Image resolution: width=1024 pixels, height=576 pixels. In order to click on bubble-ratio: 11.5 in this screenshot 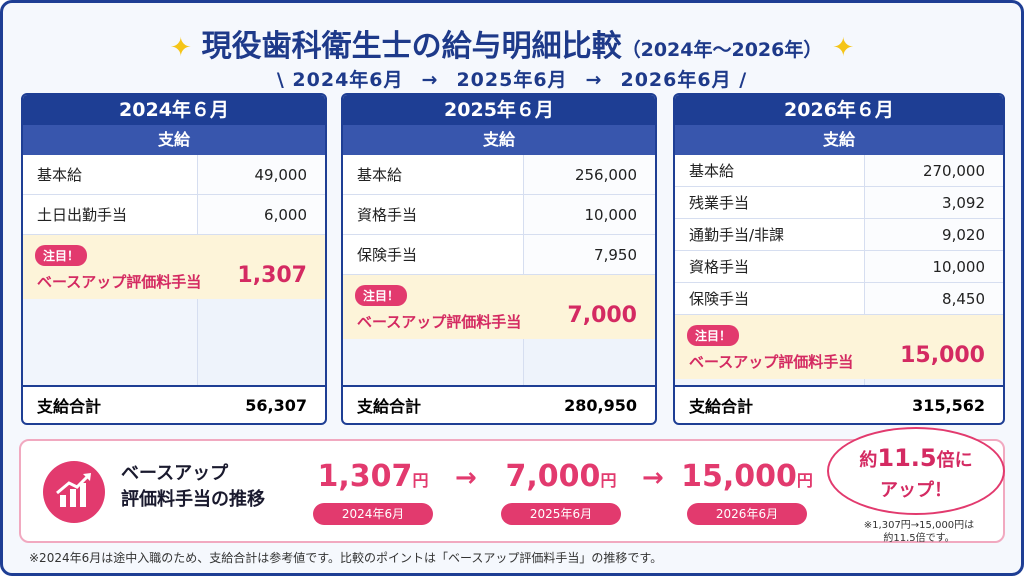, I will do `click(907, 458)`.